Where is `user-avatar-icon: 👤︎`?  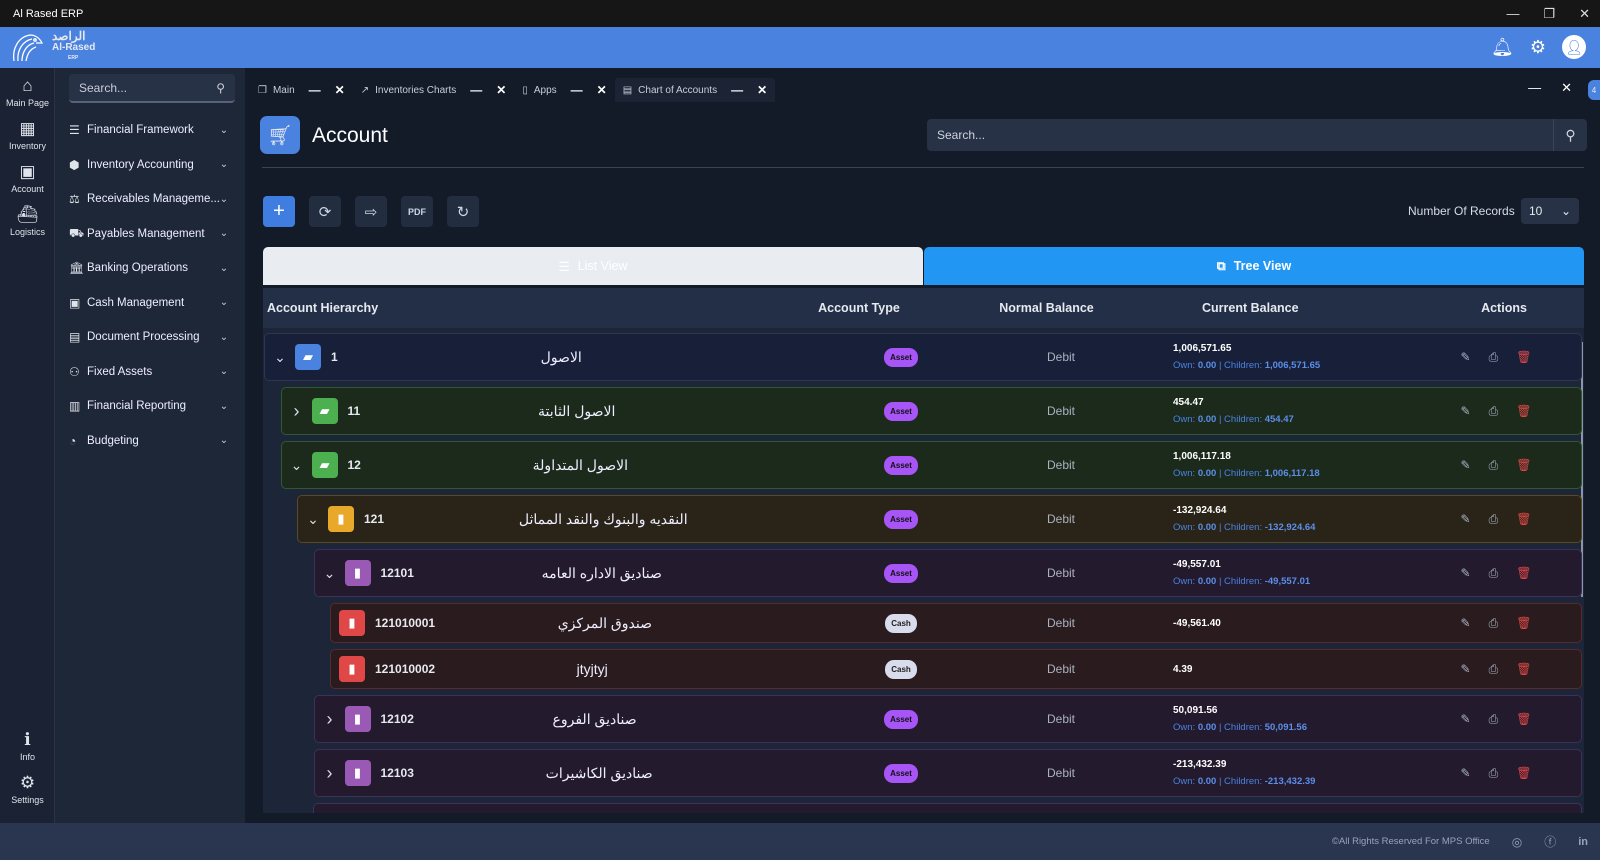
user-avatar-icon: 👤︎ is located at coordinates (1574, 47).